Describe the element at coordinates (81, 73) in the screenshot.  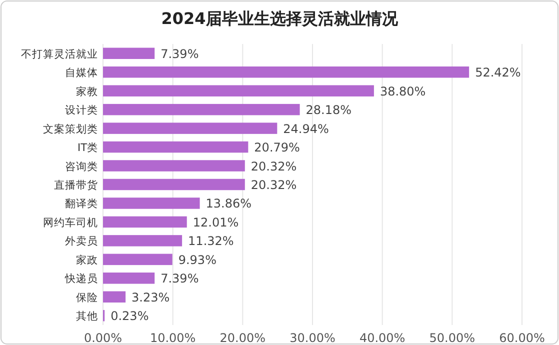
I see `y-tick-label: 自媒体` at that location.